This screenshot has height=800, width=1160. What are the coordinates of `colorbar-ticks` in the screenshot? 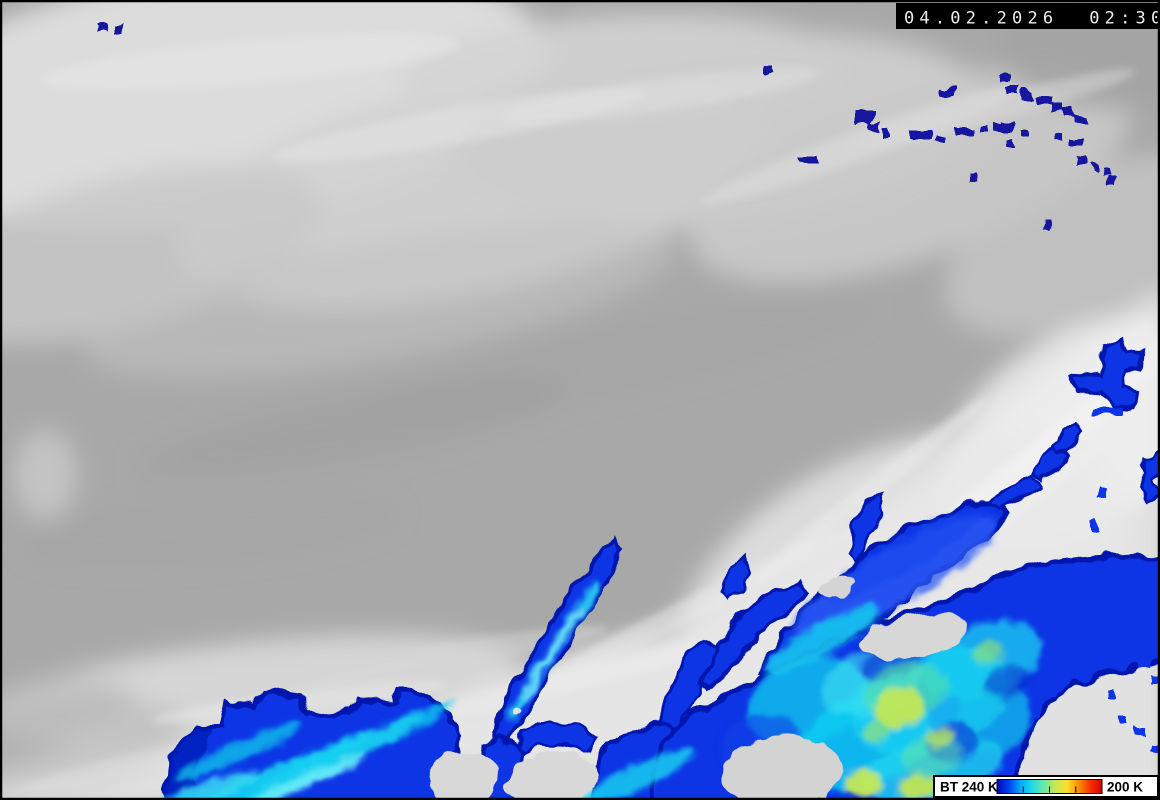 It's located at (1049, 789).